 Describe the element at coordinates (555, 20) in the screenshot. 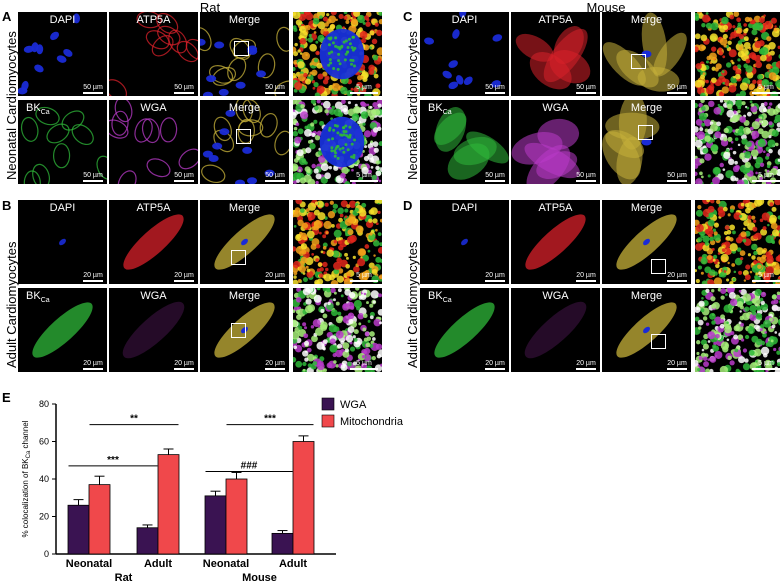

I see `micrograph-label: ATP5A` at that location.